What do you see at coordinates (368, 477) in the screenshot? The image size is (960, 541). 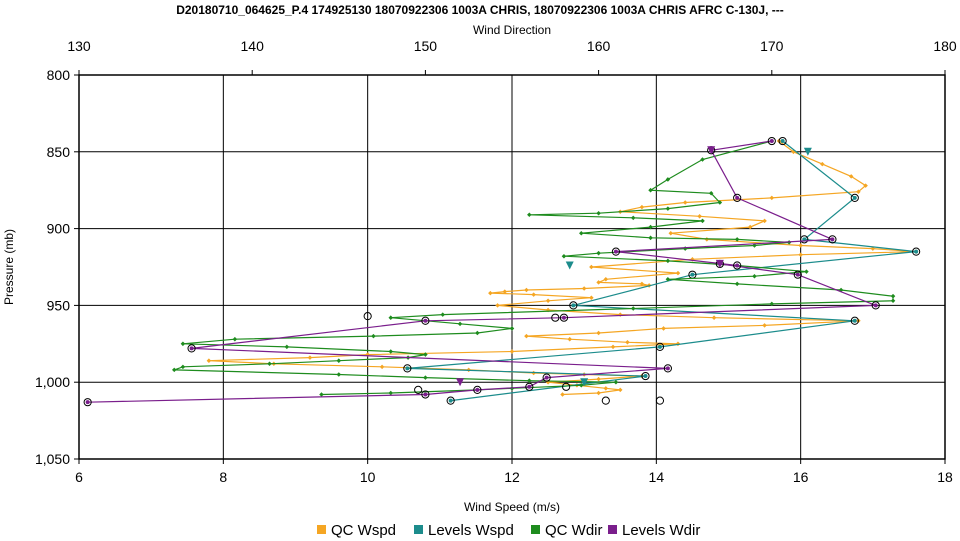 I see `x-tick-label: 10` at bounding box center [368, 477].